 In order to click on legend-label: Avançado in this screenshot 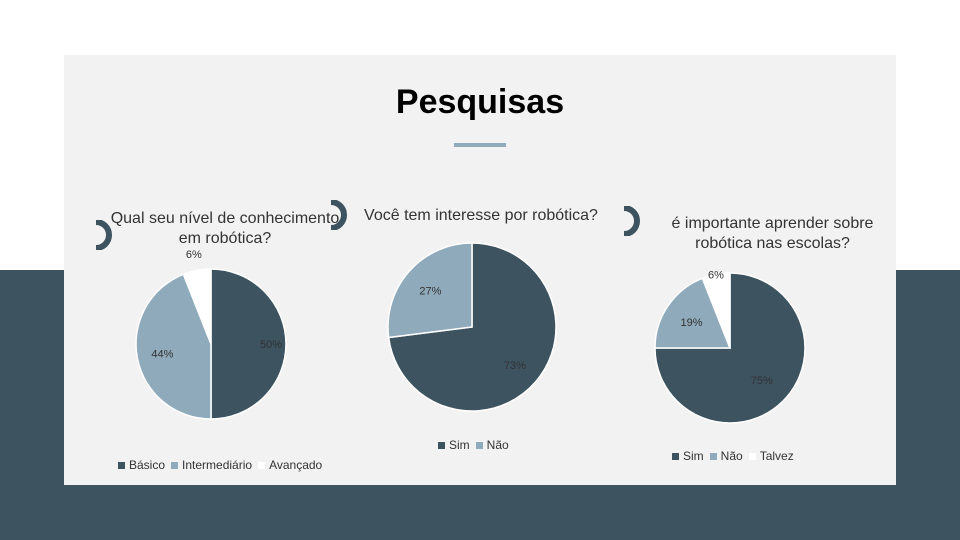, I will do `click(296, 465)`.